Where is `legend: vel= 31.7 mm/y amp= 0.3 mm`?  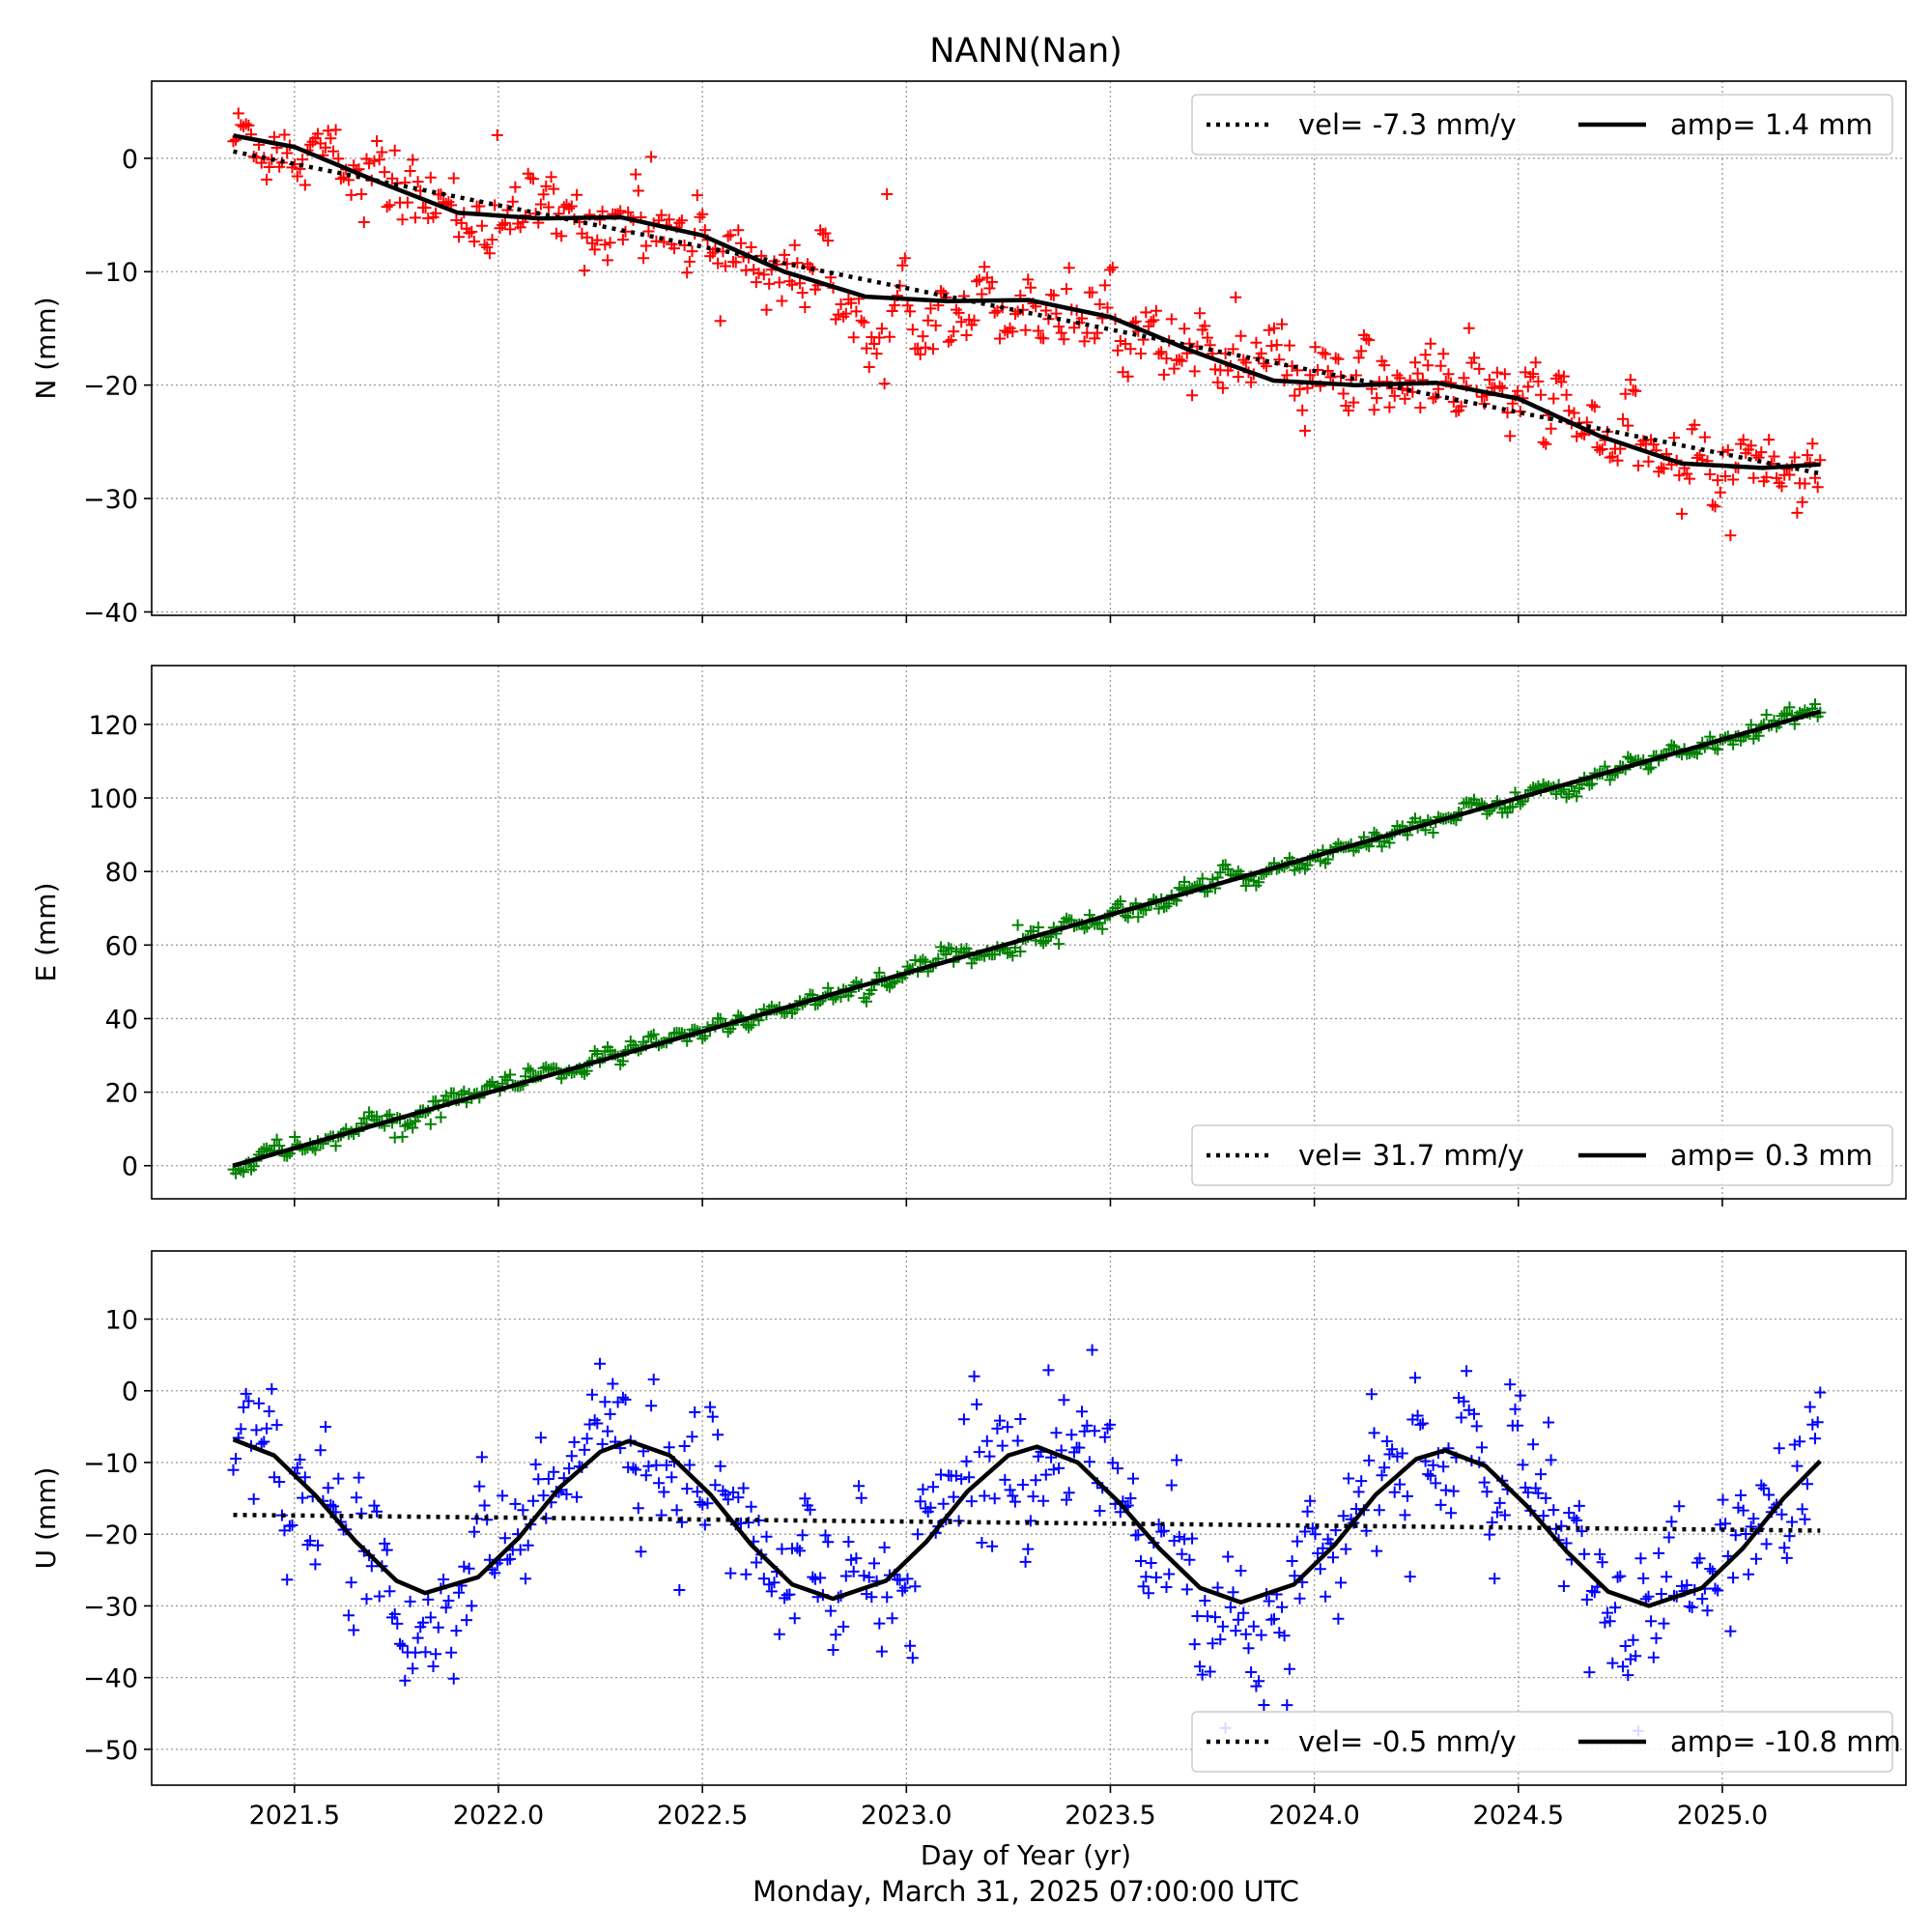 legend: vel= 31.7 mm/y amp= 0.3 mm is located at coordinates (1542, 1155).